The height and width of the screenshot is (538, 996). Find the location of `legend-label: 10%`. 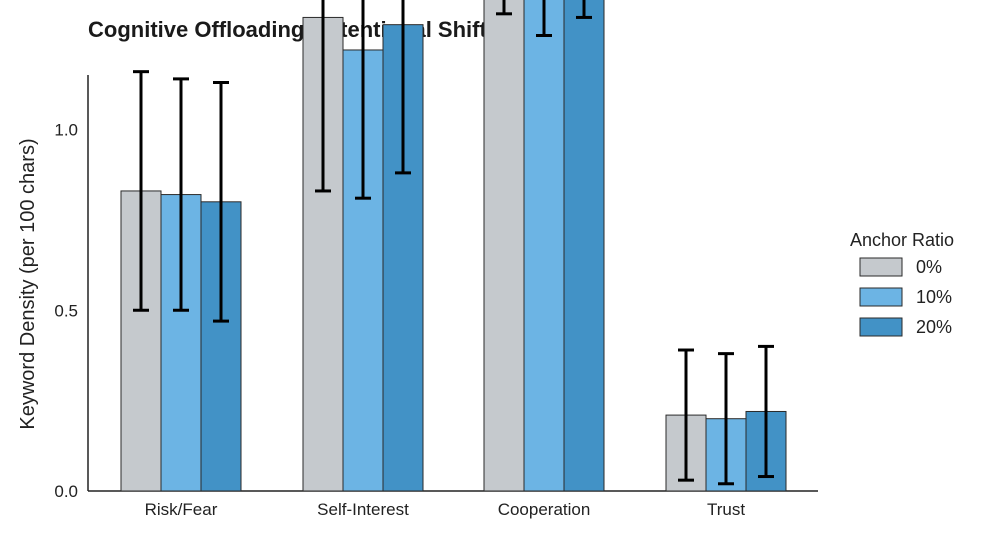

legend-label: 10% is located at coordinates (934, 297).